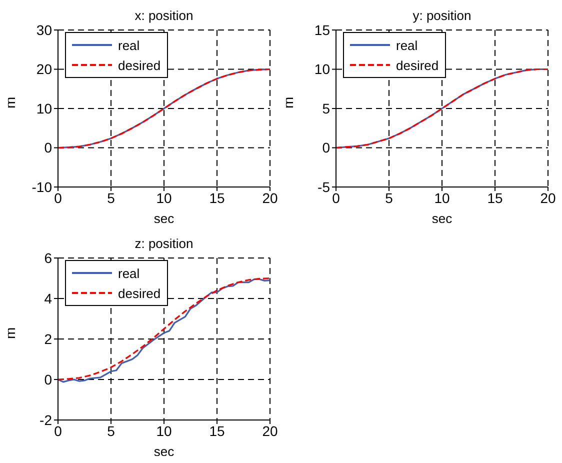 This screenshot has width=562, height=463. Describe the element at coordinates (46, 420) in the screenshot. I see `y-tick-label: -2` at that location.